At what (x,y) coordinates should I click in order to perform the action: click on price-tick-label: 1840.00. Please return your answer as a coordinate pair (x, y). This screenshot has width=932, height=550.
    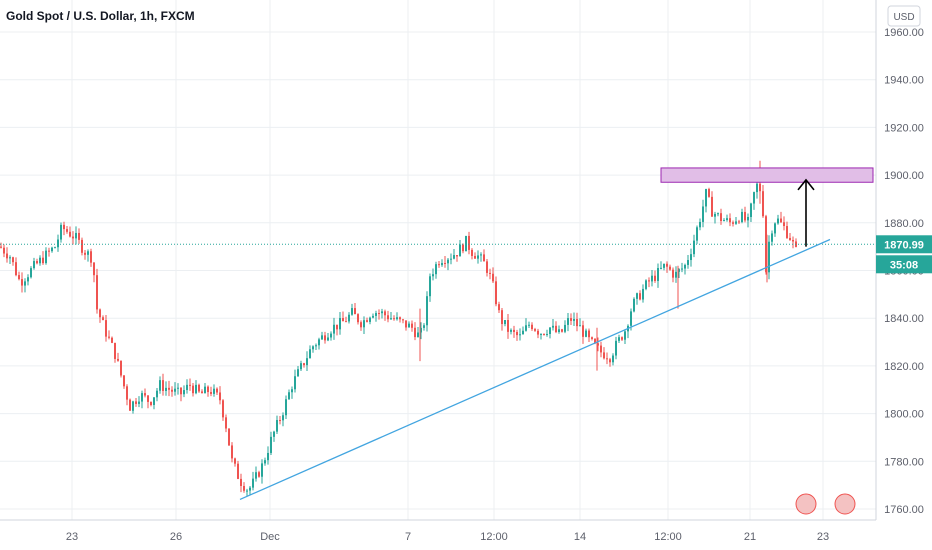
    Looking at the image, I should click on (904, 319).